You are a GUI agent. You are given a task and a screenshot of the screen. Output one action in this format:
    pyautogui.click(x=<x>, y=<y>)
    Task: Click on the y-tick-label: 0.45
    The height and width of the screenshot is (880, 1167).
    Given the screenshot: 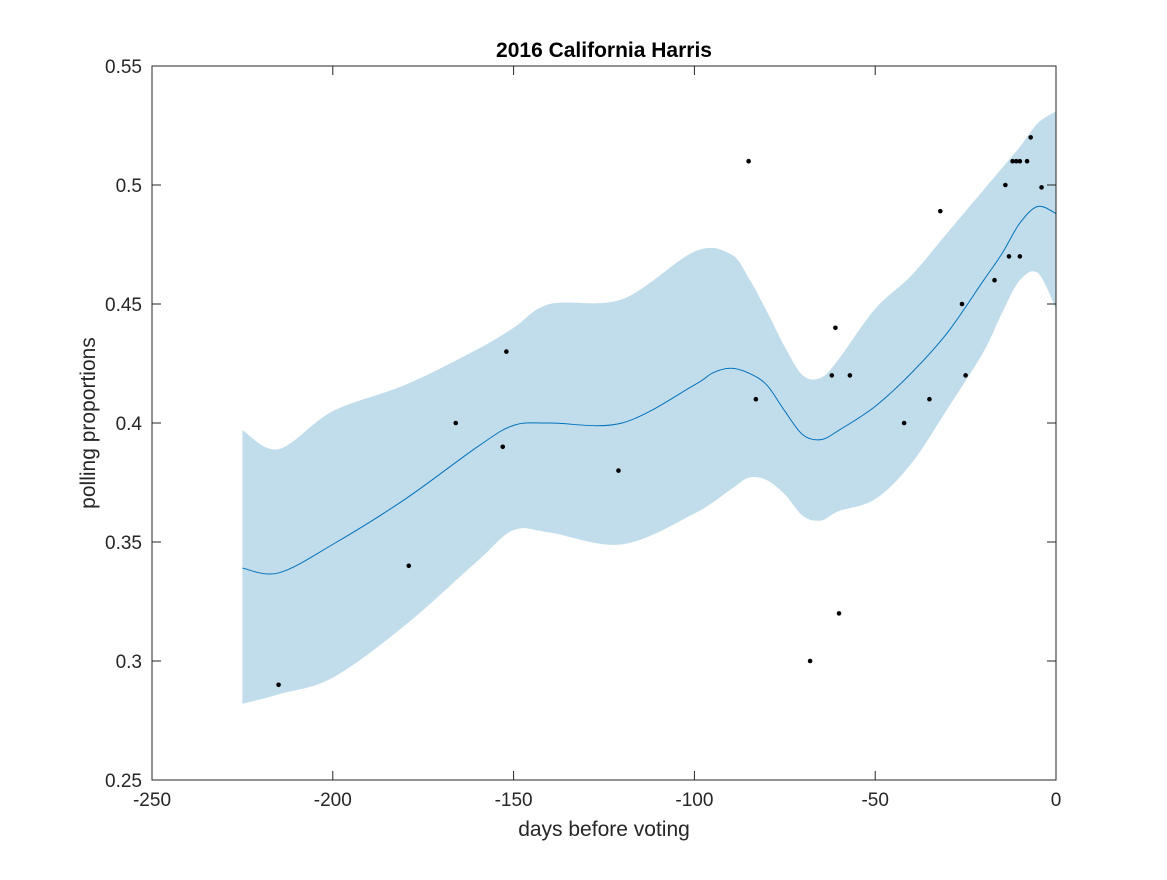 What is the action you would take?
    pyautogui.click(x=123, y=305)
    